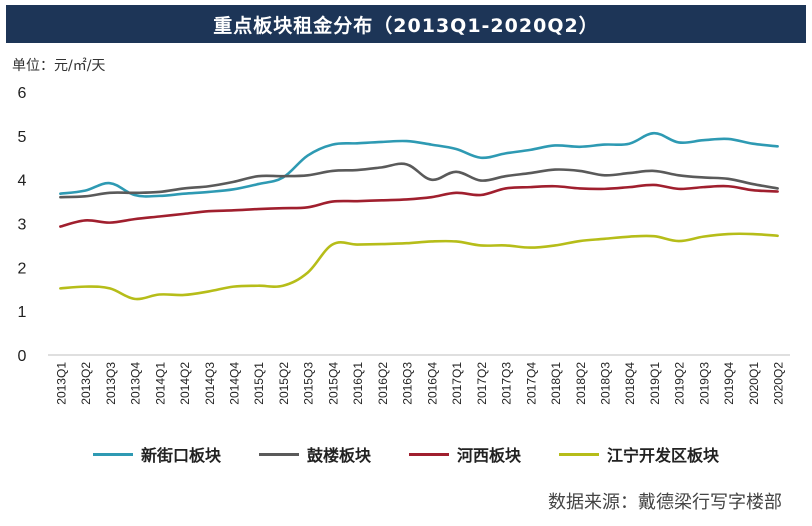 Image resolution: width=812 pixels, height=526 pixels. I want to click on x-tick-label: 2018Q1, so click(556, 383).